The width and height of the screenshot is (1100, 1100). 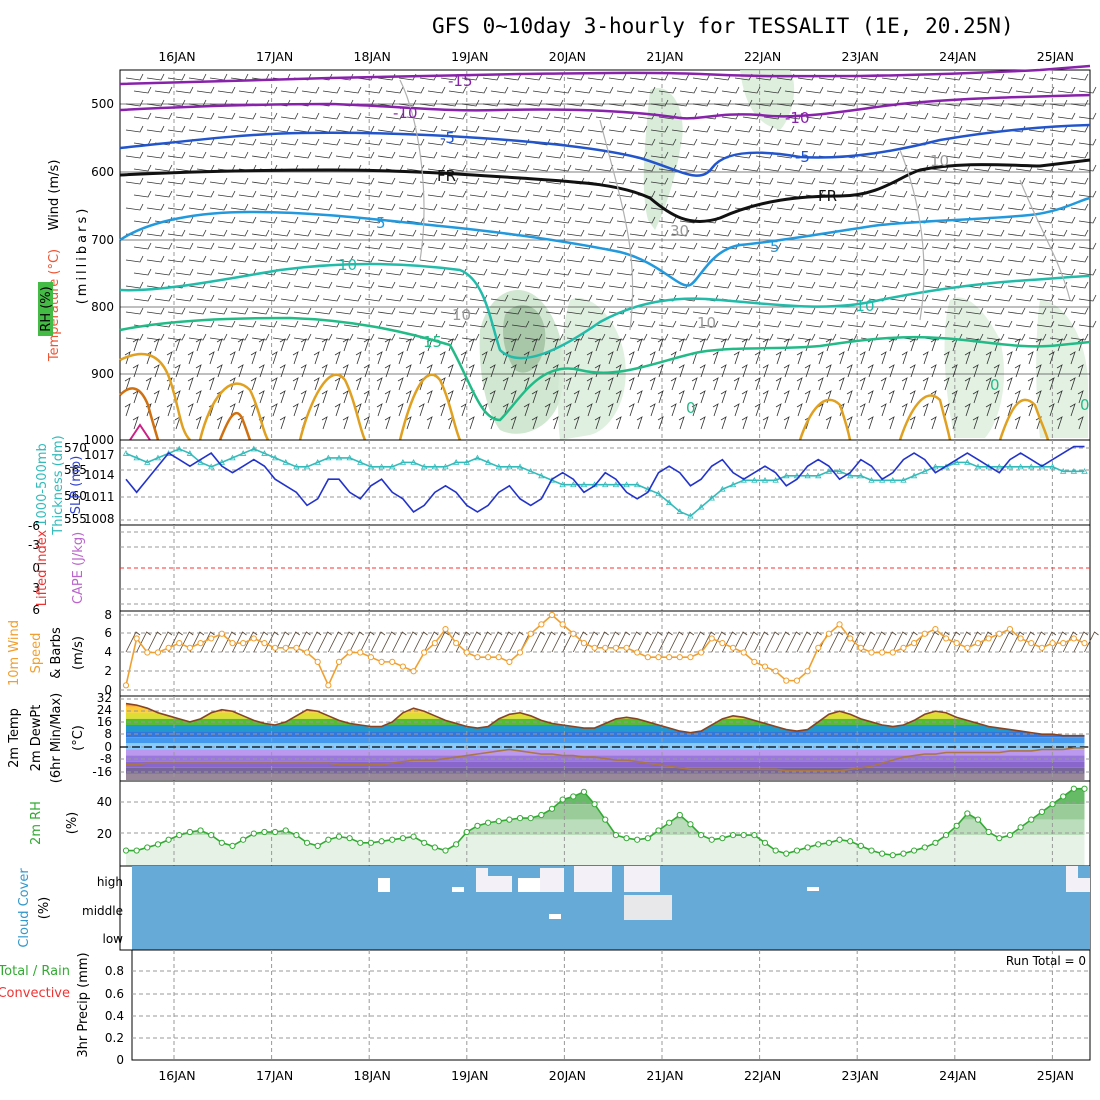 What do you see at coordinates (405, 113) in the screenshot?
I see `contour-label: -10` at bounding box center [405, 113].